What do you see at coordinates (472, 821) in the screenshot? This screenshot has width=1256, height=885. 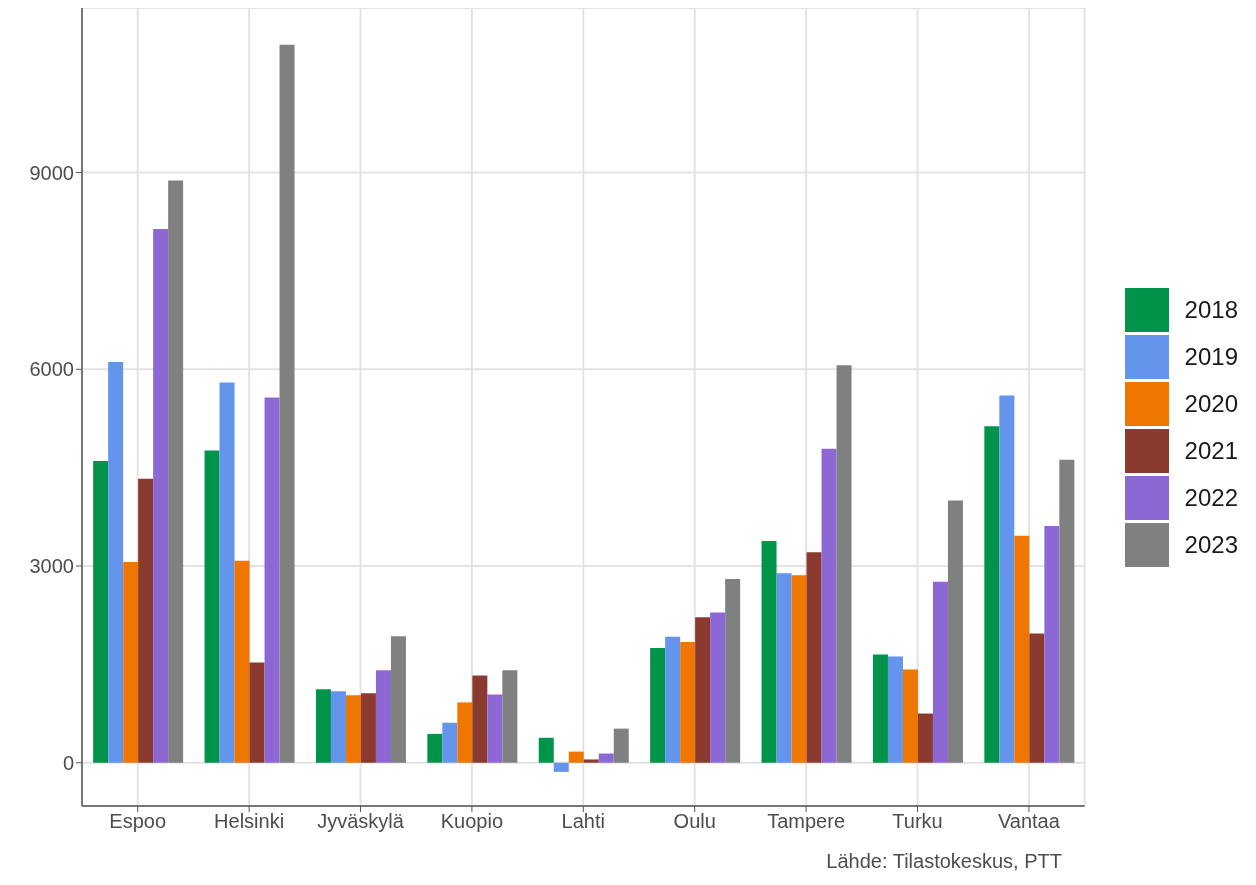 I see `x-tick-label: Kuopio` at bounding box center [472, 821].